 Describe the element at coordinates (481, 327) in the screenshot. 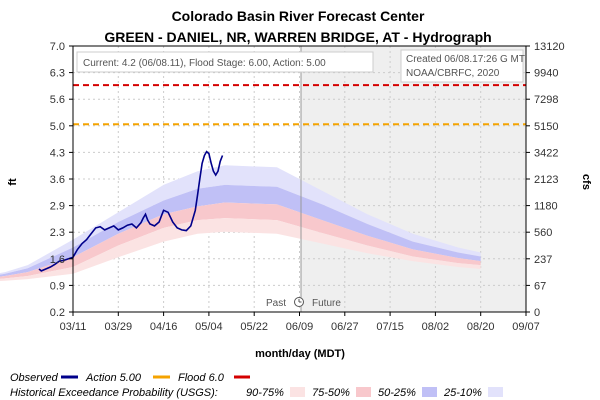

I see `x-tick-label: 08/20` at that location.